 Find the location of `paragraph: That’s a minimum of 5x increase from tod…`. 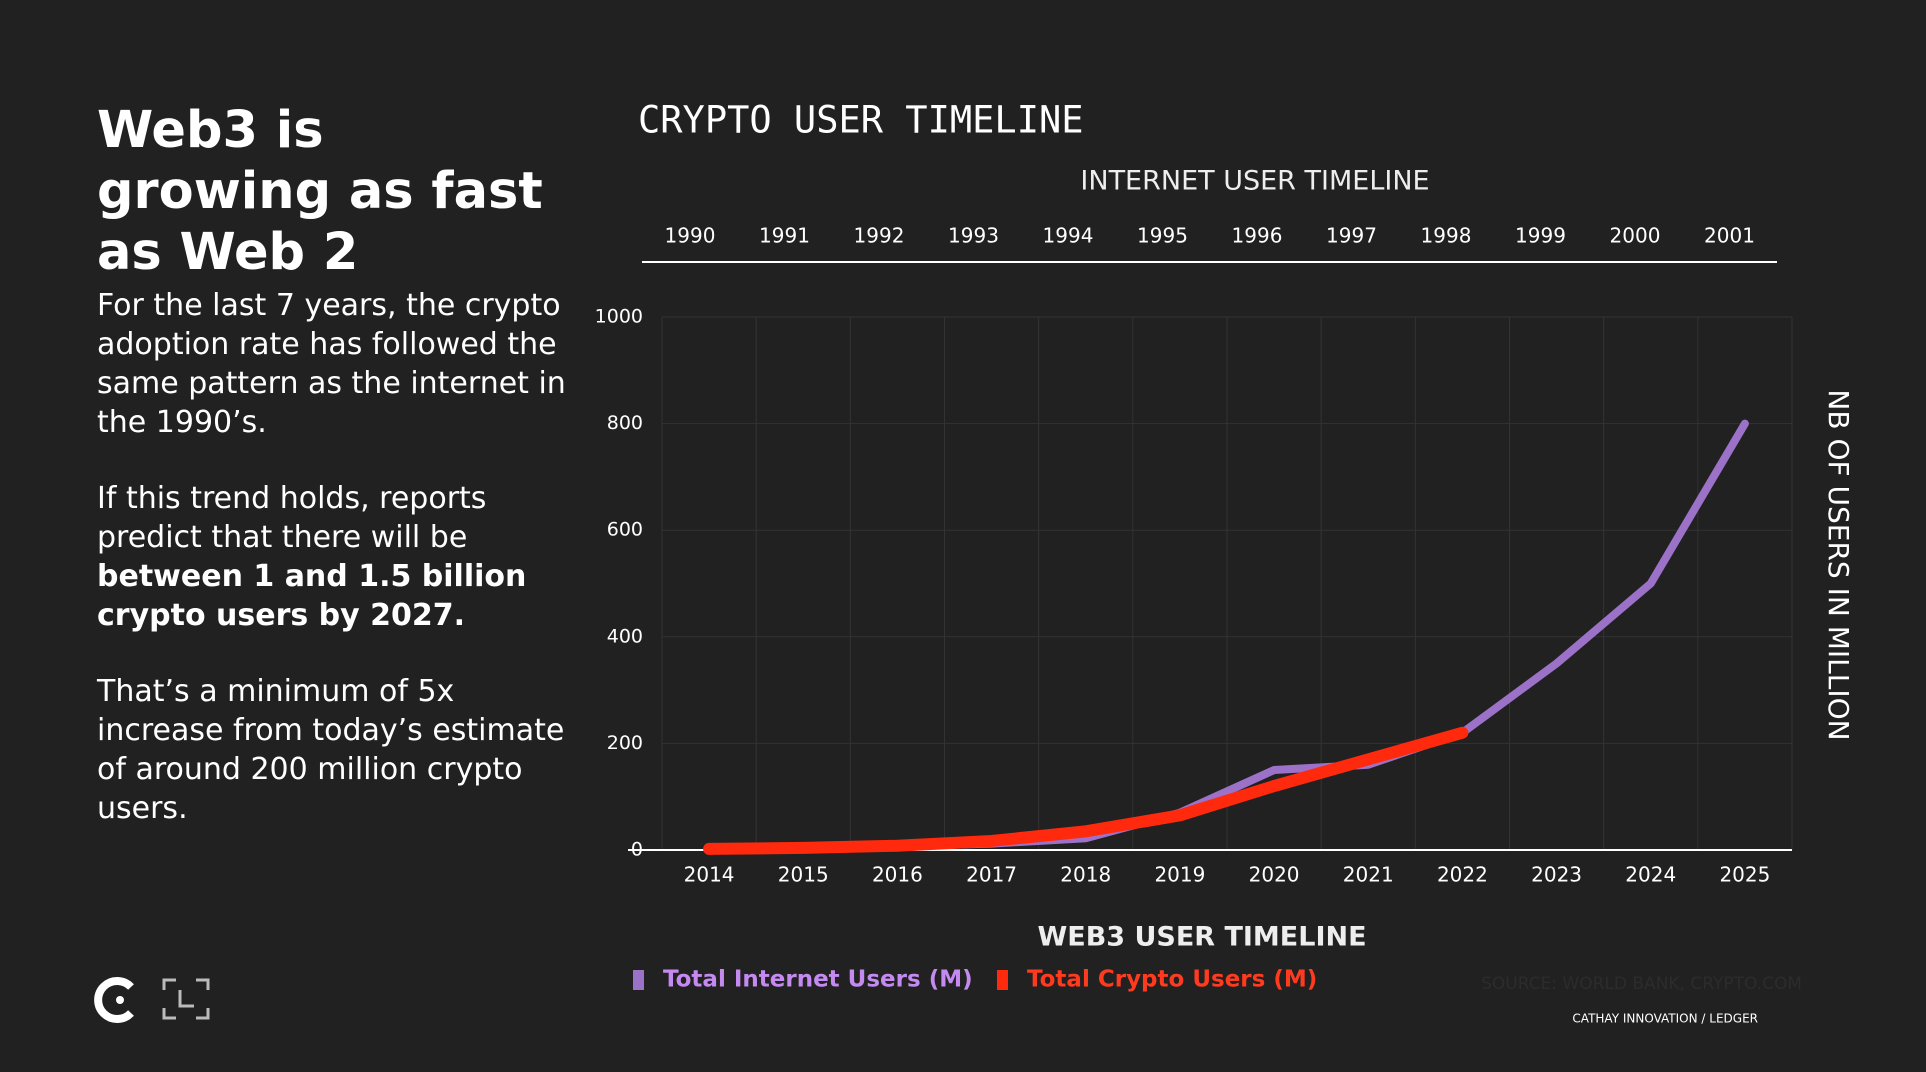

paragraph: That’s a minimum of 5x increase from tod… is located at coordinates (337, 750).